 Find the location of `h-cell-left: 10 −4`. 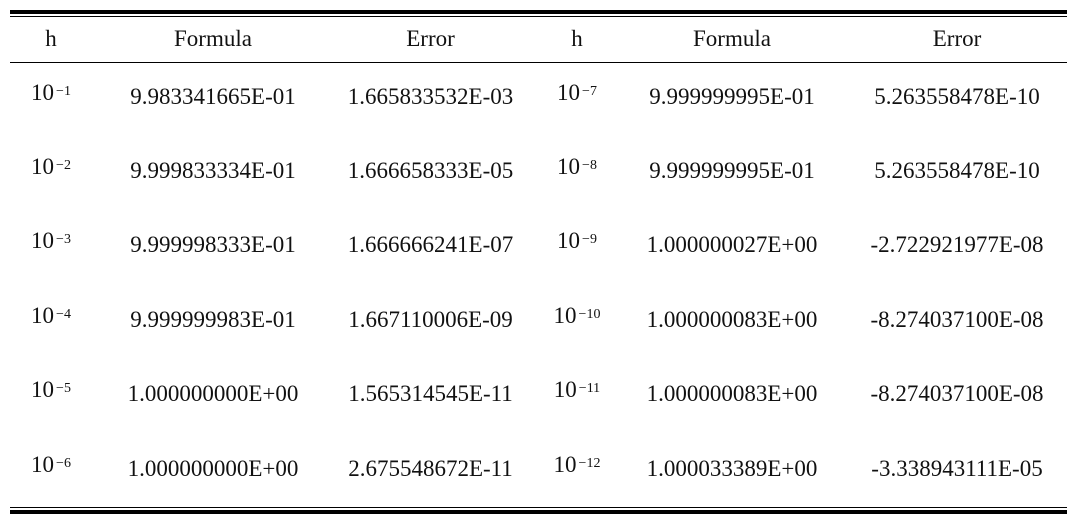

h-cell-left: 10 −4 is located at coordinates (51, 316).